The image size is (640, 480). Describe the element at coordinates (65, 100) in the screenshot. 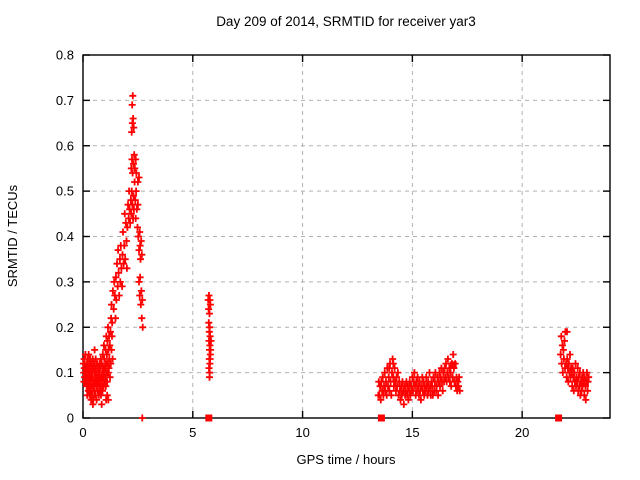

I see `y-tick-label: 0.7` at that location.